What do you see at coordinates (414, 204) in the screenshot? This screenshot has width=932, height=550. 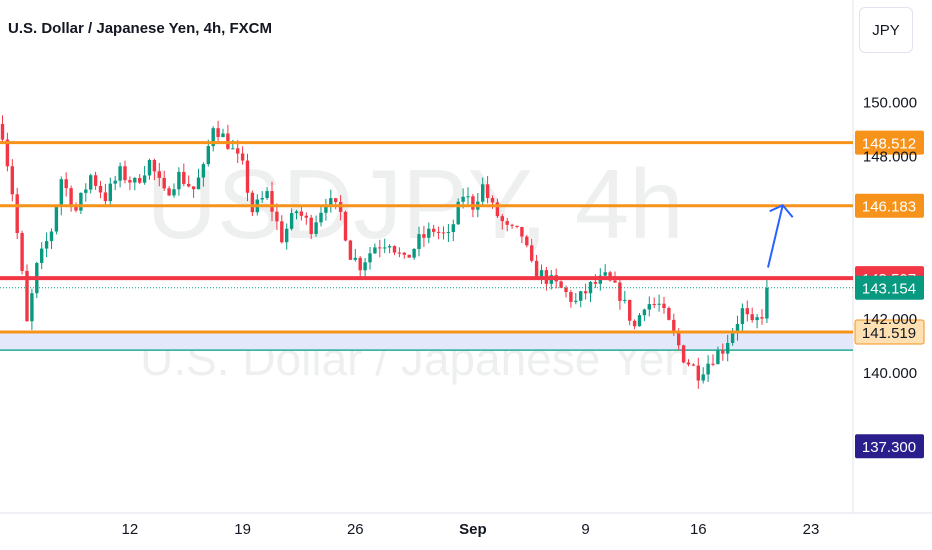 I see `watermark-symbol: USDJPY, 4h` at bounding box center [414, 204].